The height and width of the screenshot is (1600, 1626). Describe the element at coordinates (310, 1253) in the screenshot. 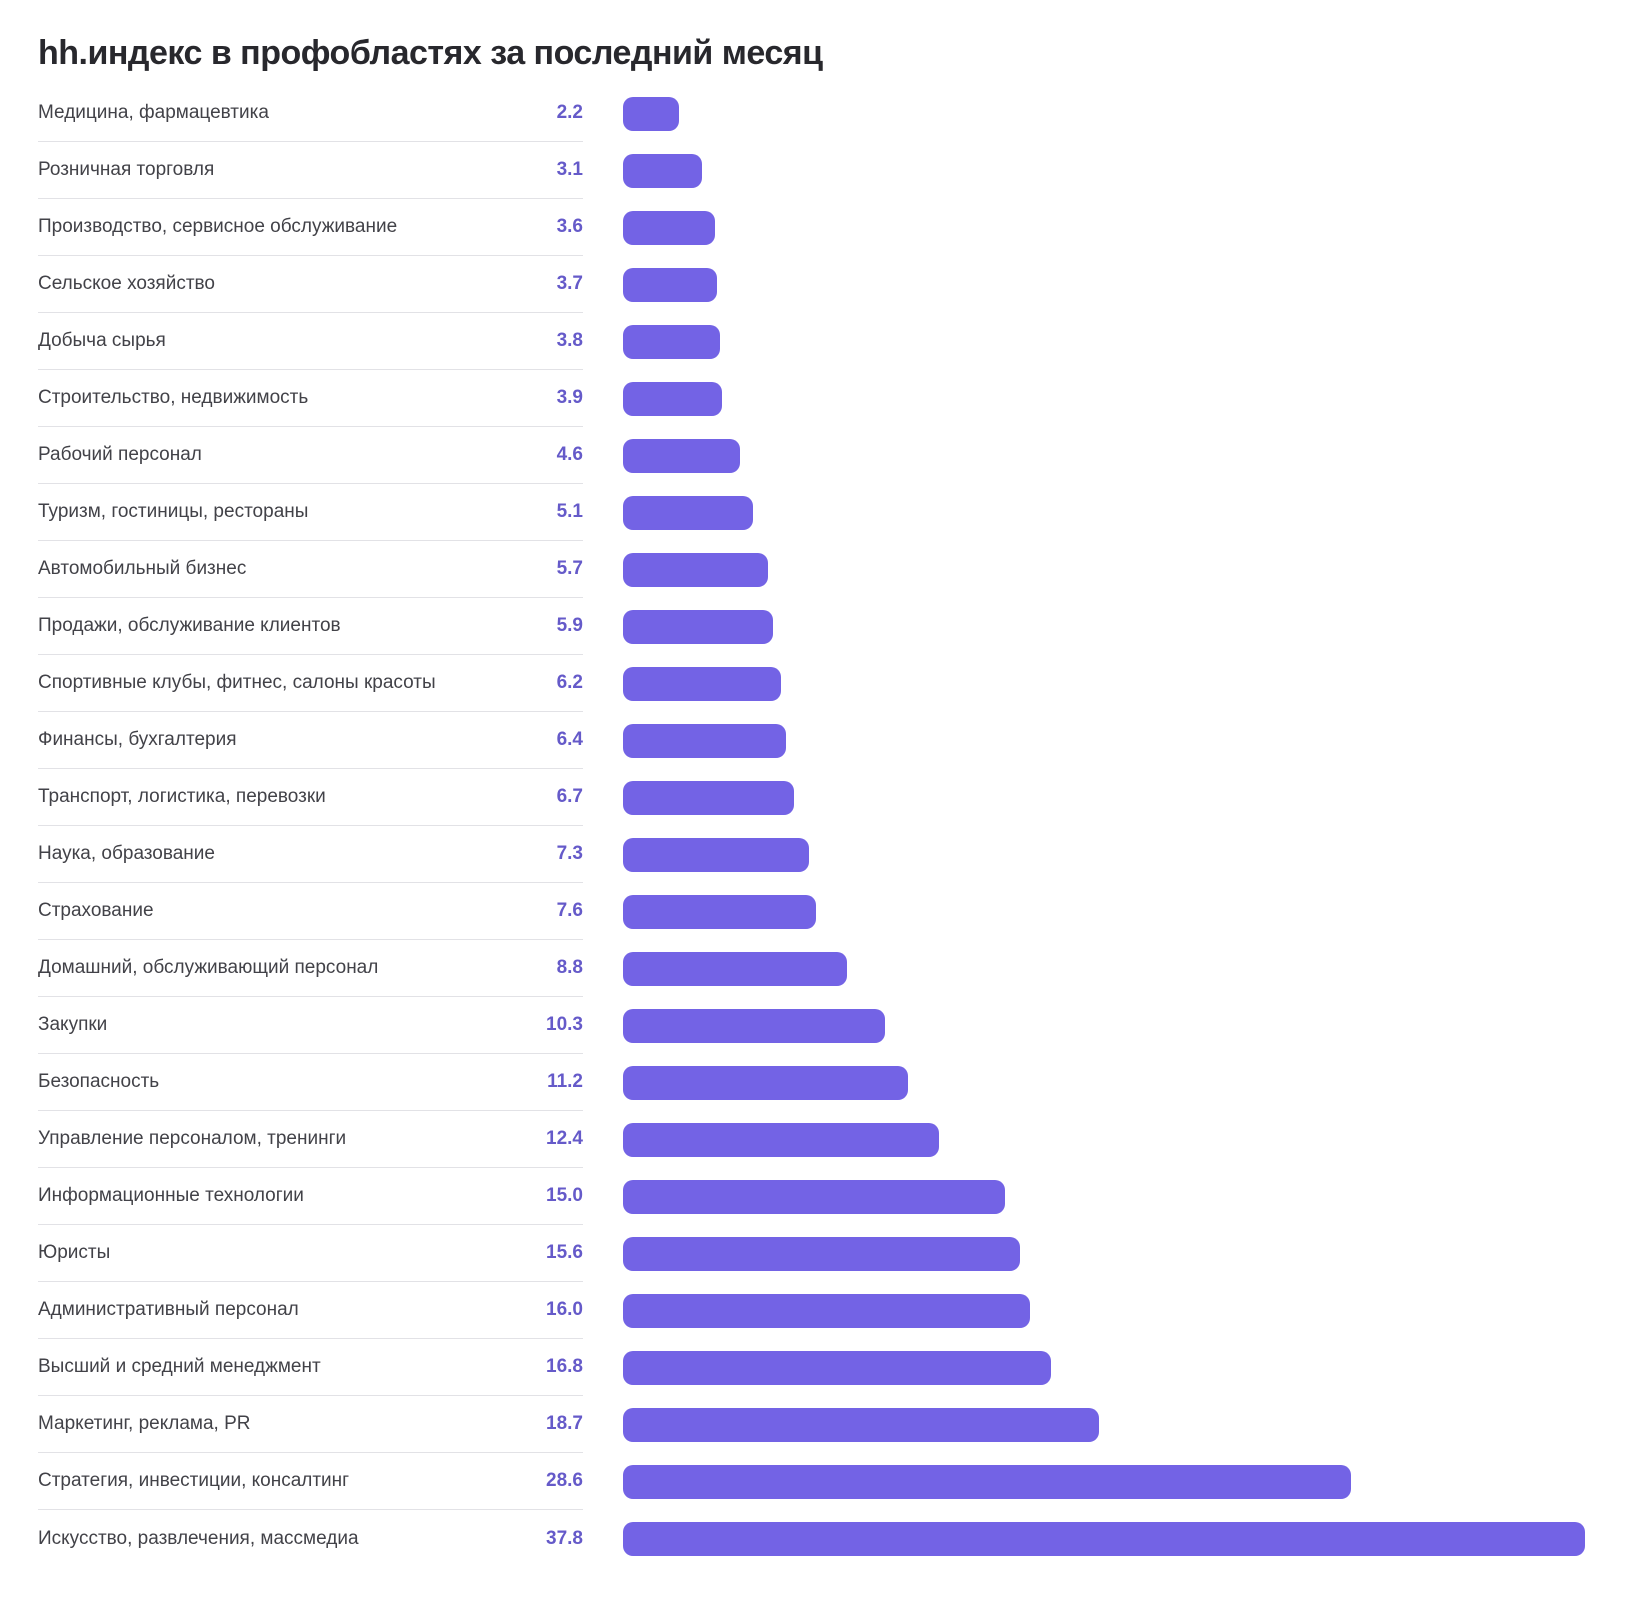

I see `row-label-area: Юристы 15.6` at that location.